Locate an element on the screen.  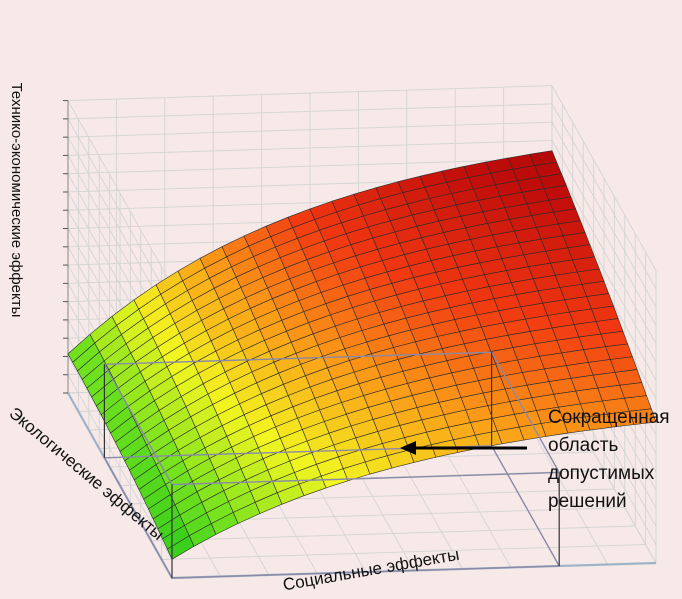
surface-cell is located at coordinates (642, 416).